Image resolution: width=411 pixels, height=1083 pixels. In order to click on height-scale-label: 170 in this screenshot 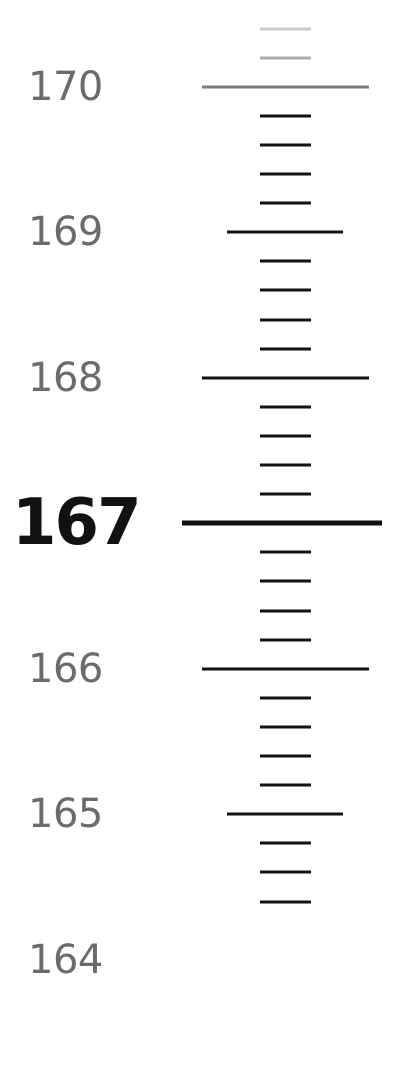, I will do `click(65, 86)`.